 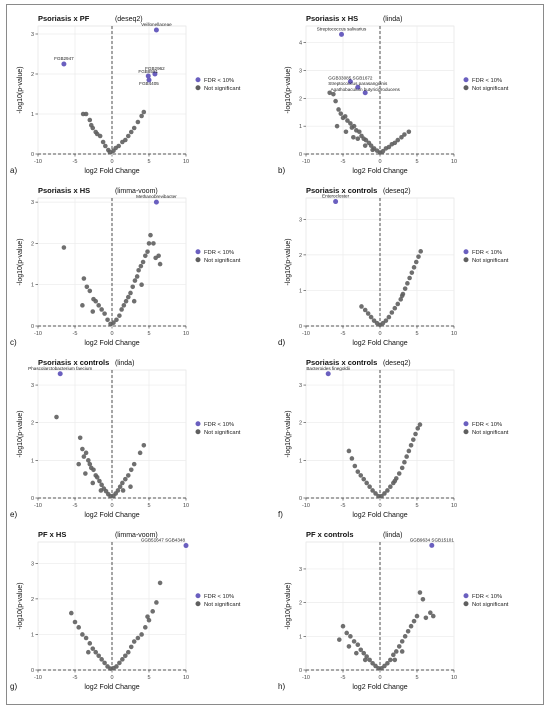 I want to click on significant-label: Veillonellaceae, so click(x=156, y=24).